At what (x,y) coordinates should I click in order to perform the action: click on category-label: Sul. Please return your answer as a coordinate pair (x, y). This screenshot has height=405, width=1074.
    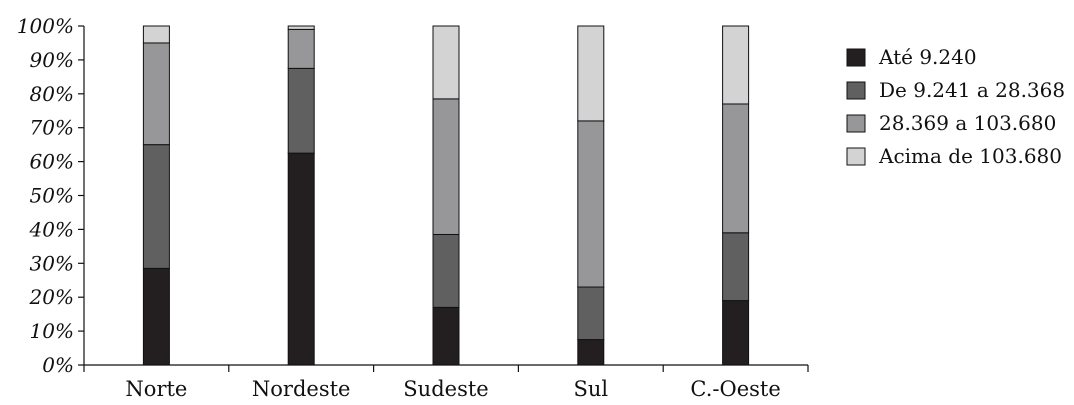
    Looking at the image, I should click on (590, 389).